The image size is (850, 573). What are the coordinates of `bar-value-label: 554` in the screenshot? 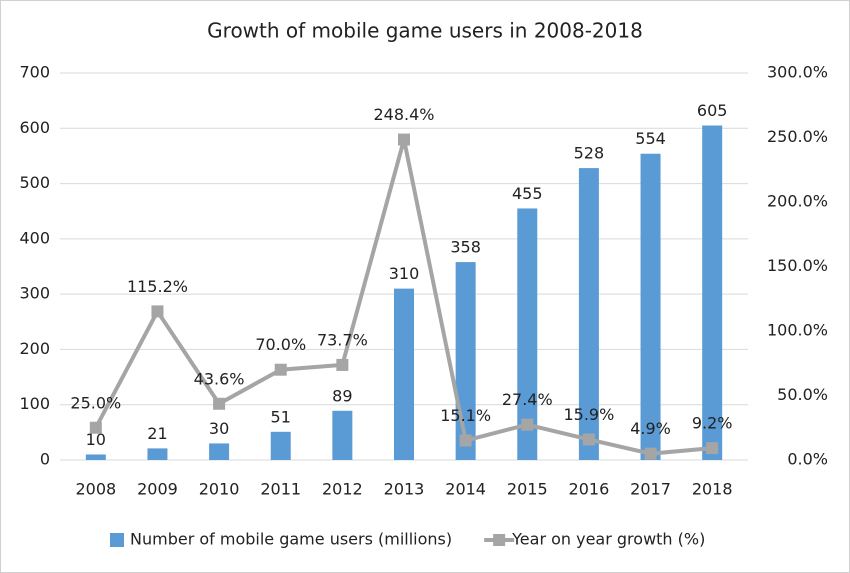 It's located at (650, 138).